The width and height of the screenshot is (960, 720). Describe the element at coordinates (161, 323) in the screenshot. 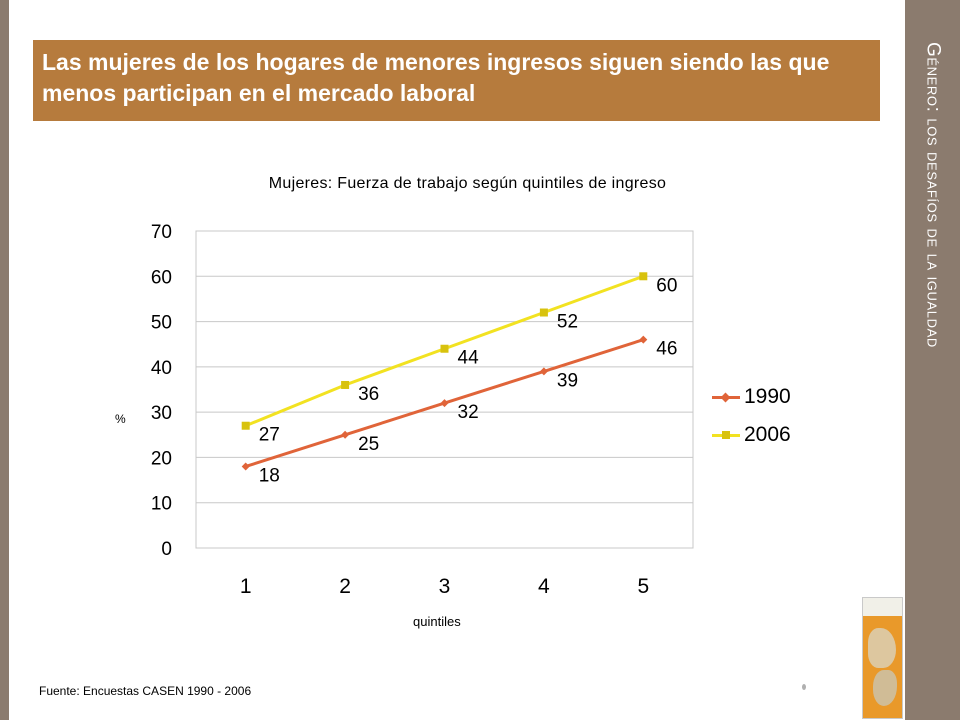

I see `y-tick-label: 50` at that location.